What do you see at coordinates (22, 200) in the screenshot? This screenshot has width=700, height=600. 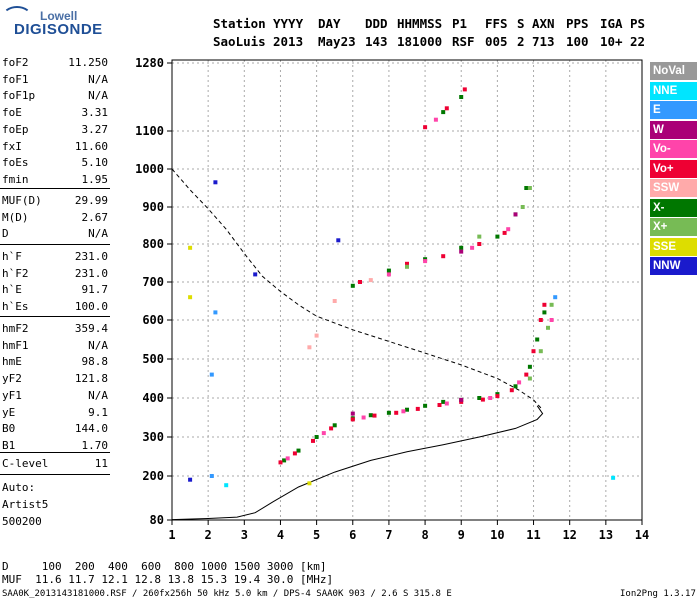 I see `param-name: MUF(D)` at bounding box center [22, 200].